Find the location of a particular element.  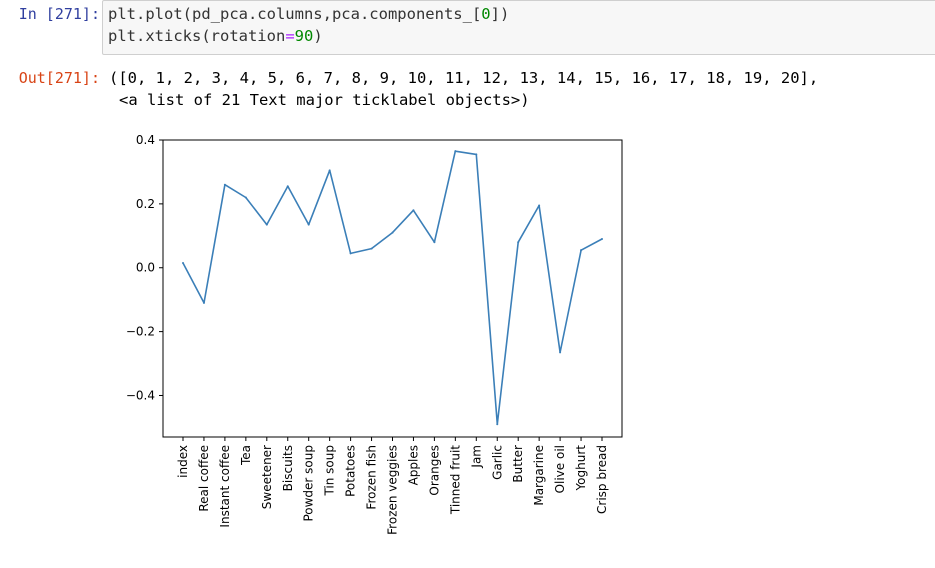

x-tick-label: Tin soup is located at coordinates (330, 471).